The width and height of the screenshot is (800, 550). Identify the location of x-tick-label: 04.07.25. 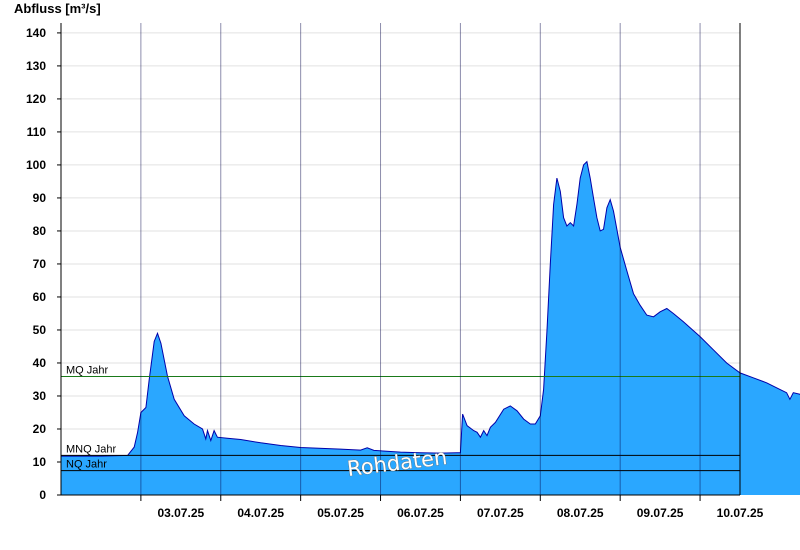
(260, 513).